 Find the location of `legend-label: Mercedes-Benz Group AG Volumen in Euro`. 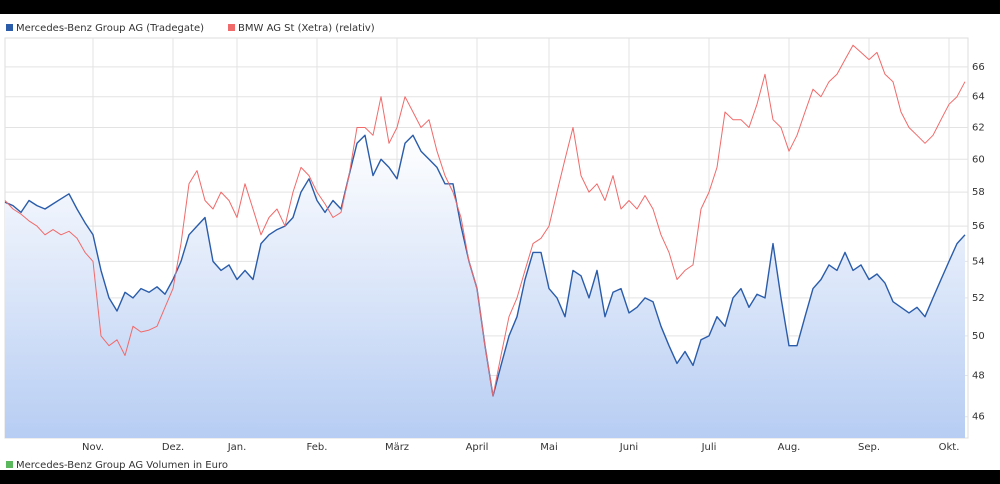

legend-label: Mercedes-Benz Group AG Volumen in Euro is located at coordinates (122, 465).